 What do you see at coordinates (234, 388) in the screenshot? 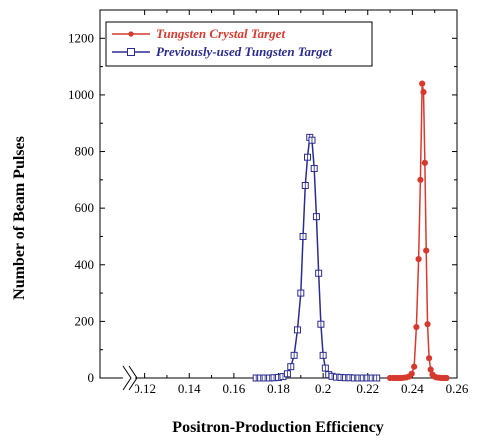
I see `x-tick-label: 0.16` at bounding box center [234, 388].